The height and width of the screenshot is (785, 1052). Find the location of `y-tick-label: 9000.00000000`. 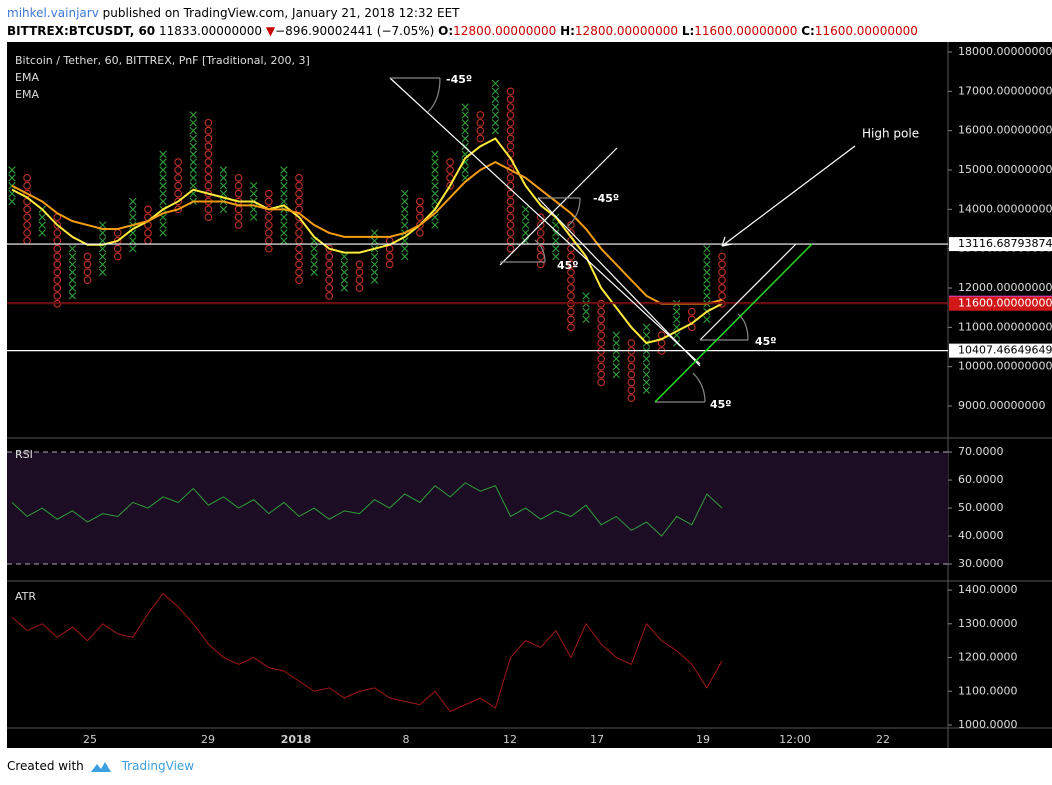

y-tick-label: 9000.00000000 is located at coordinates (1001, 405).